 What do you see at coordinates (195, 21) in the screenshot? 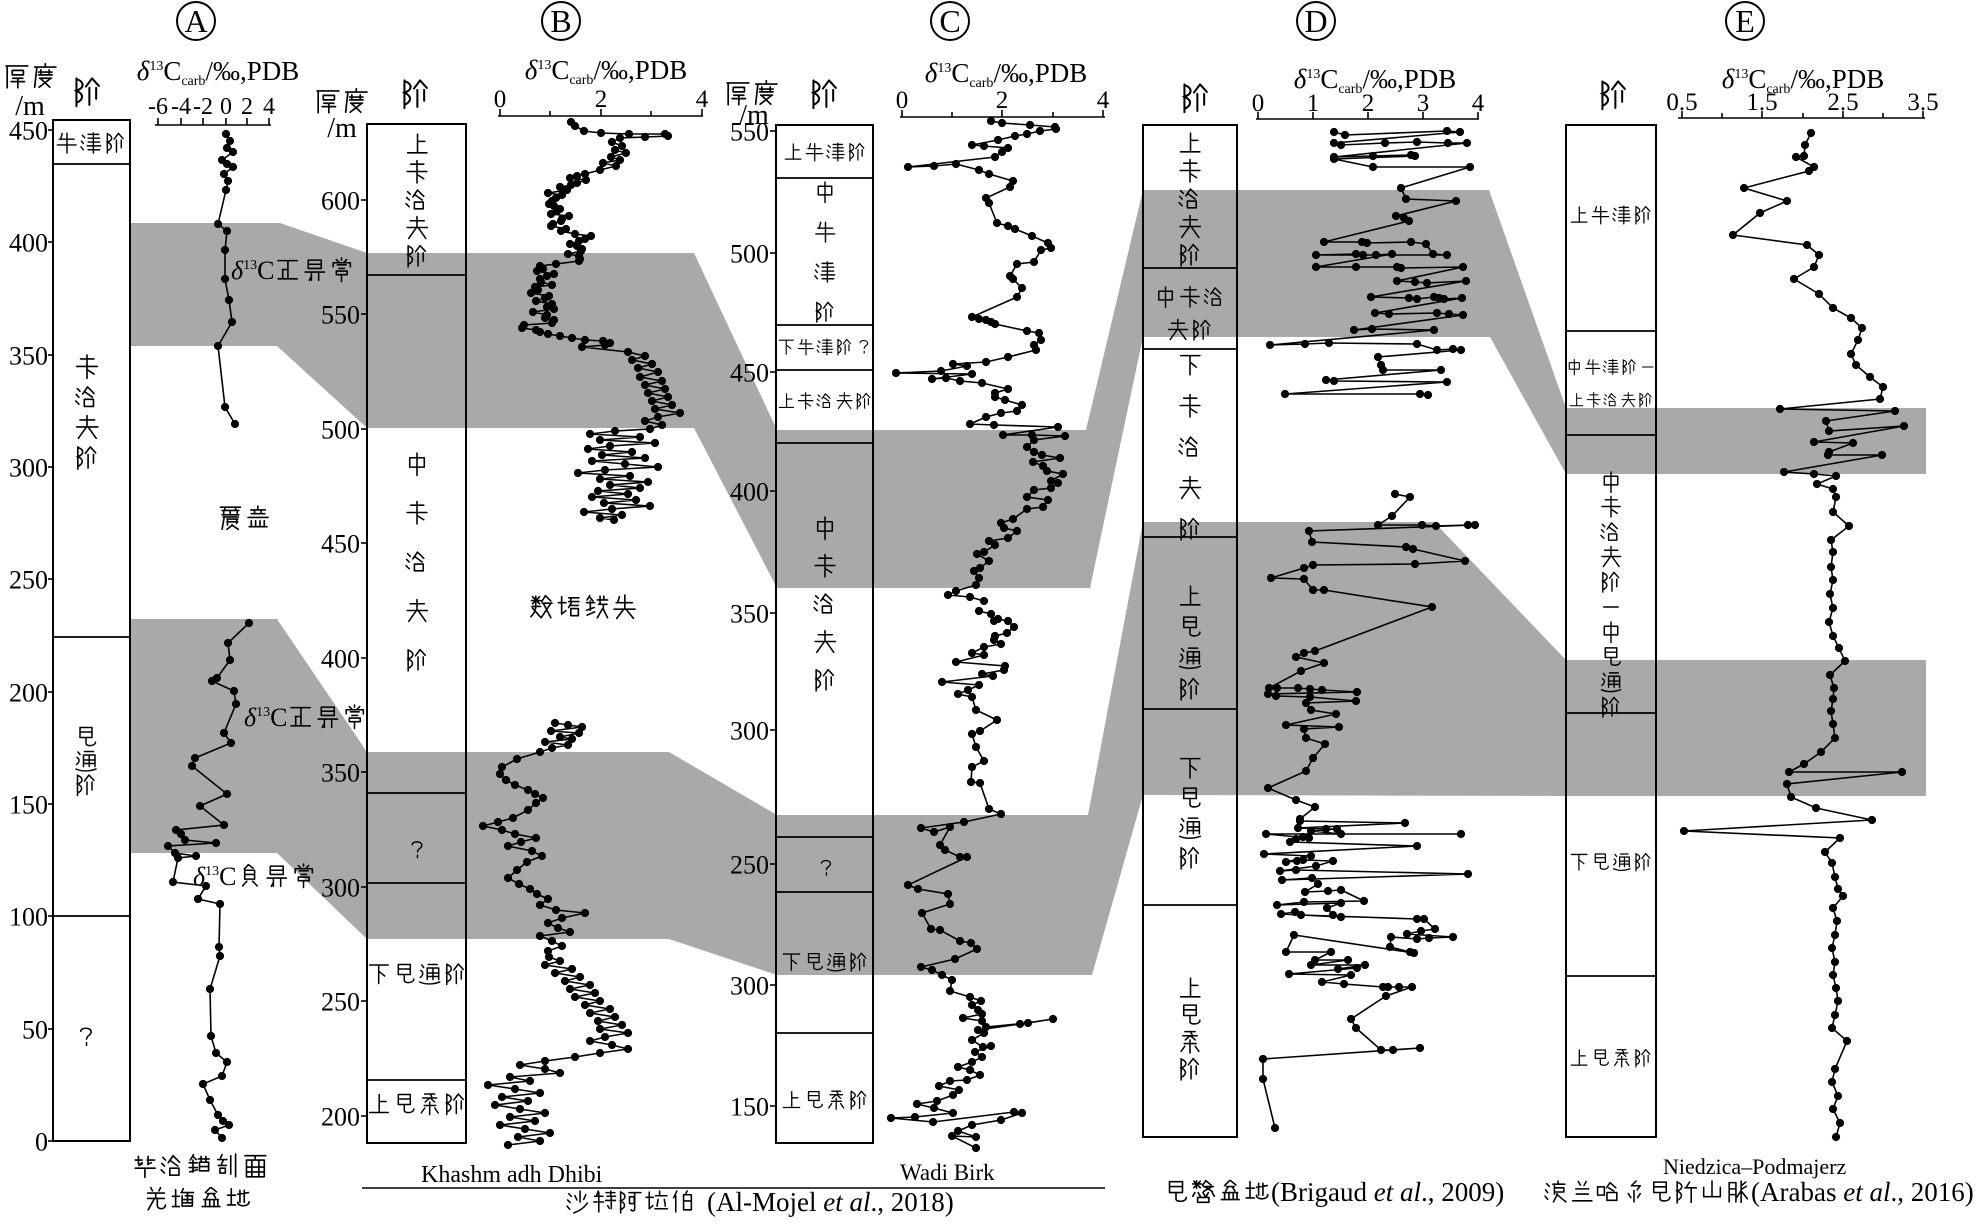
I see `svg-text: A` at bounding box center [195, 21].